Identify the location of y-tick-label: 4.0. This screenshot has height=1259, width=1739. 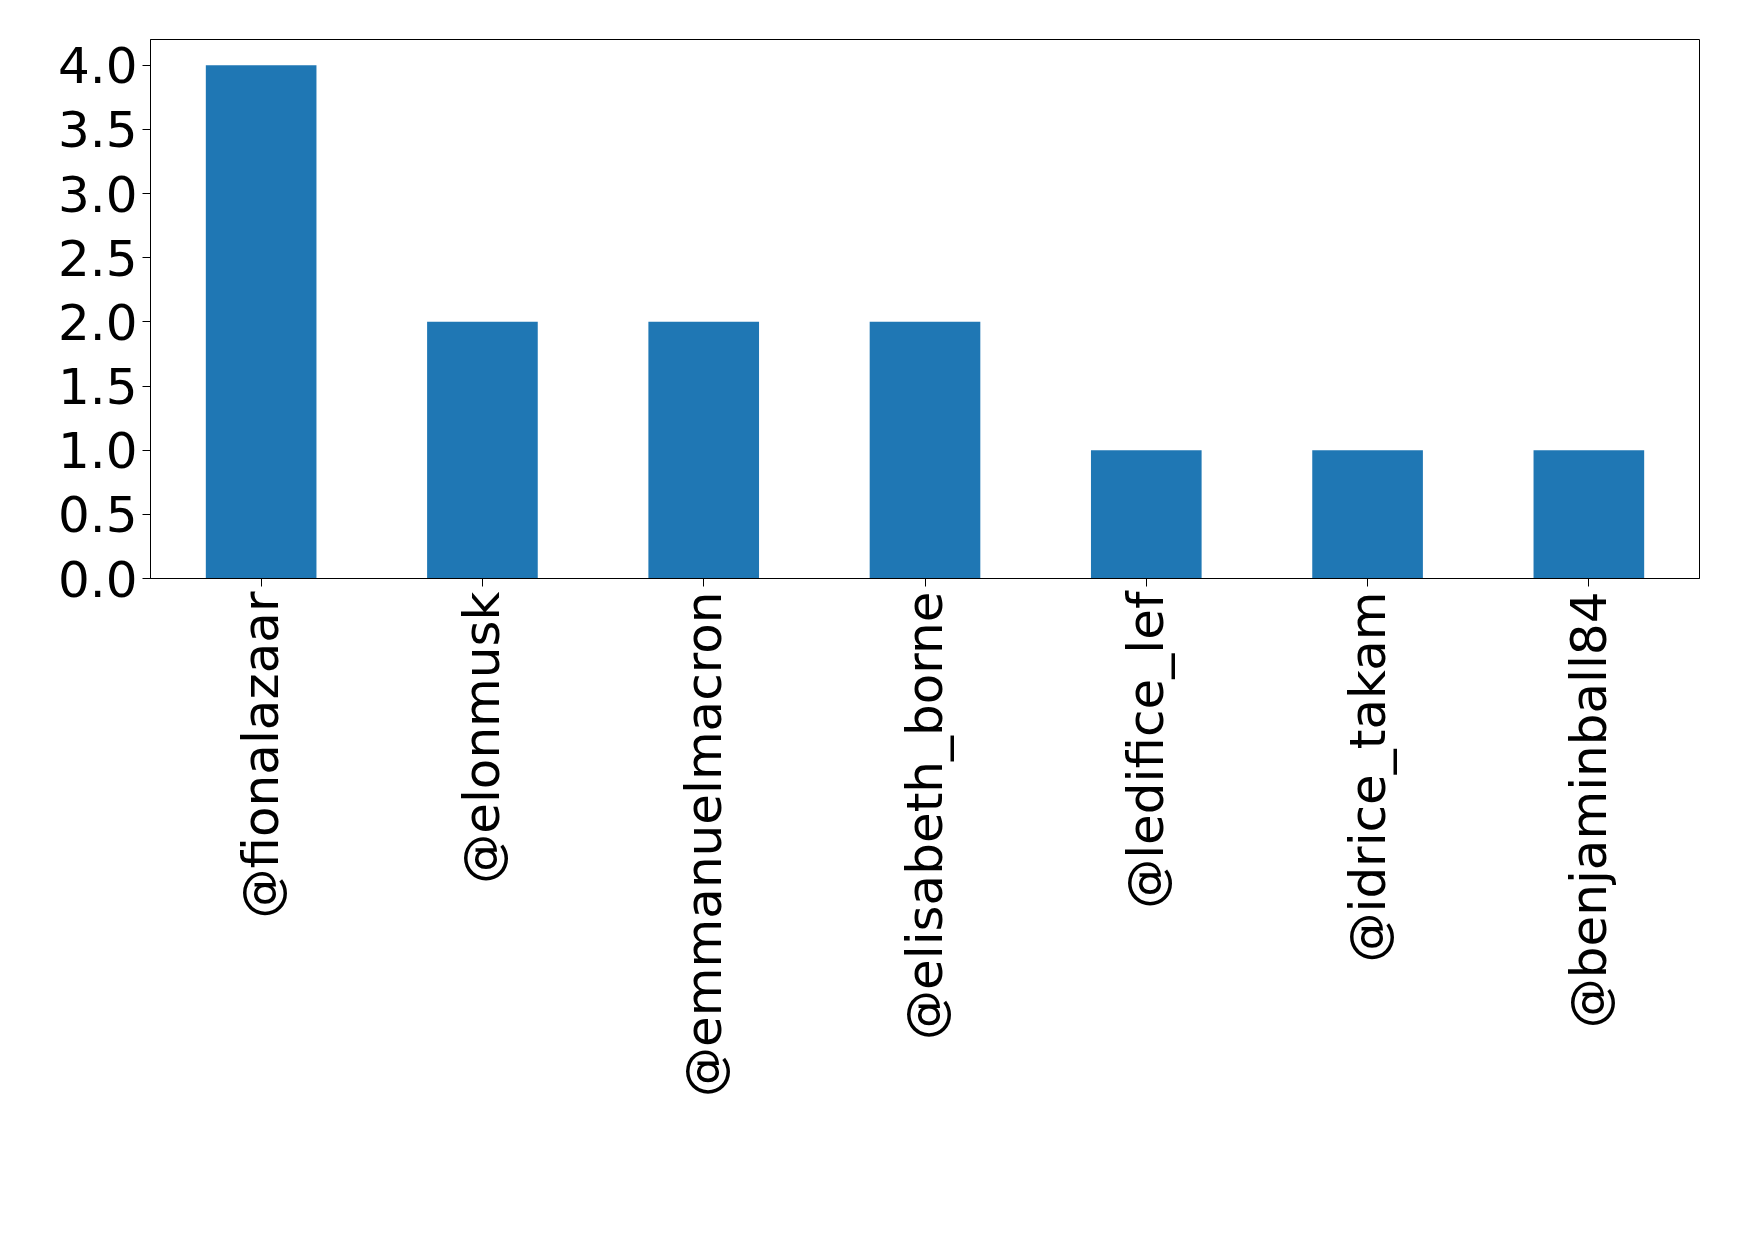
(97, 66).